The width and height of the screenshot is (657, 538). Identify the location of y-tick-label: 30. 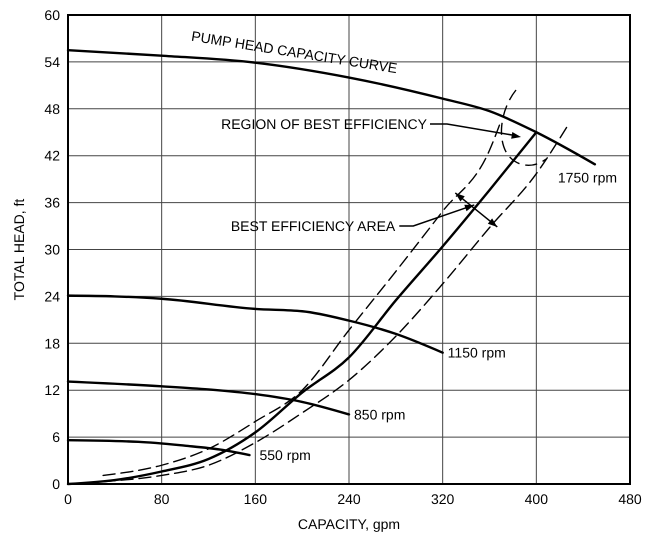
(52, 250).